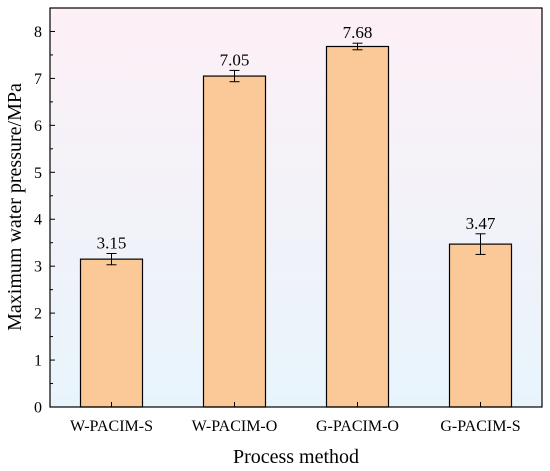  What do you see at coordinates (480, 325) in the screenshot?
I see `bar-g-pacim-s` at bounding box center [480, 325].